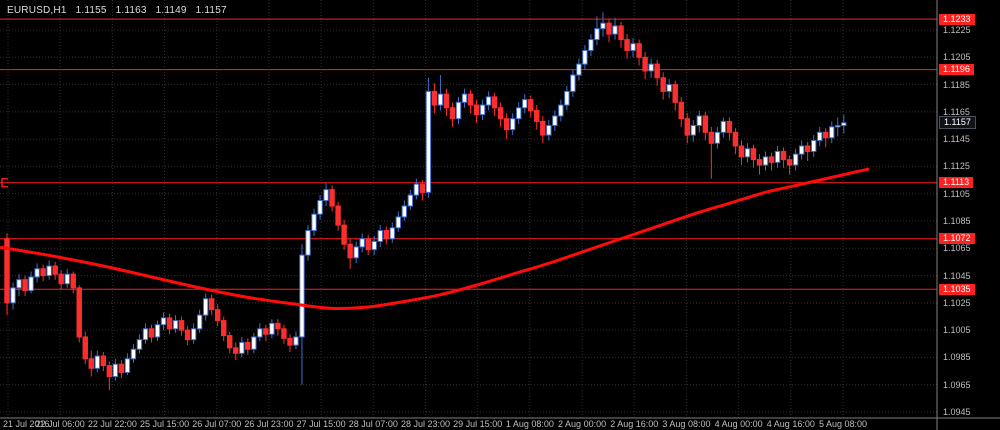 The height and width of the screenshot is (430, 1000). I want to click on chart-header: EURUSD,H1 1.1155 1.1163 1.1149 1.1157, so click(117, 10).